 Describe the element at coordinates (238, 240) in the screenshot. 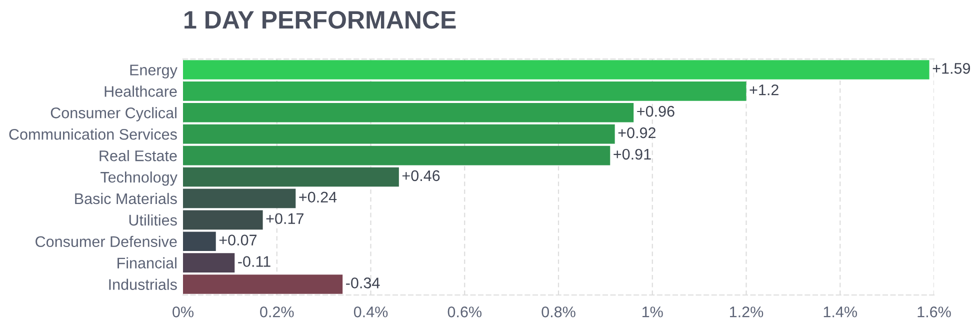

I see `data-label: +0.07` at that location.